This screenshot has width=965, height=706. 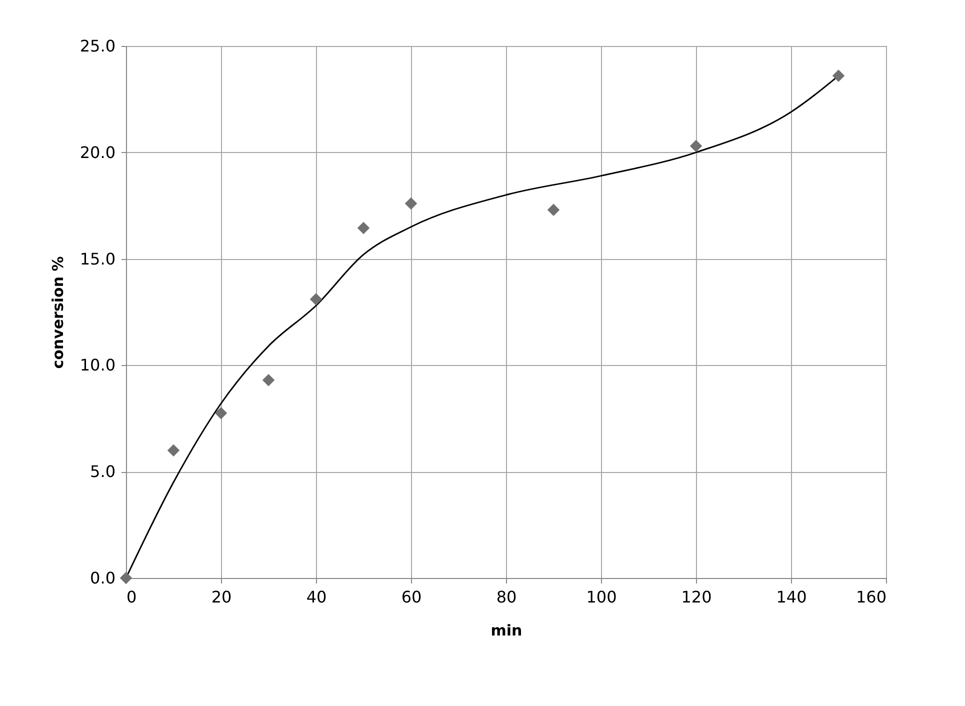 I want to click on x-tick-label: 100, so click(x=601, y=597).